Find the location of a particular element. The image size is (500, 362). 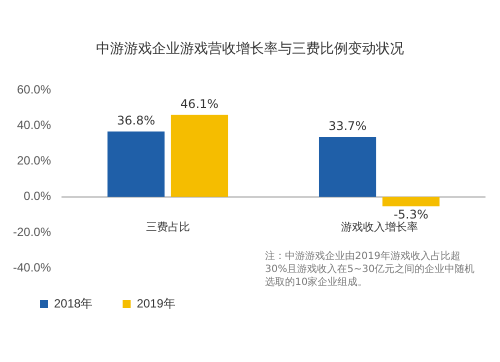

data-label: 46.1% is located at coordinates (199, 104).